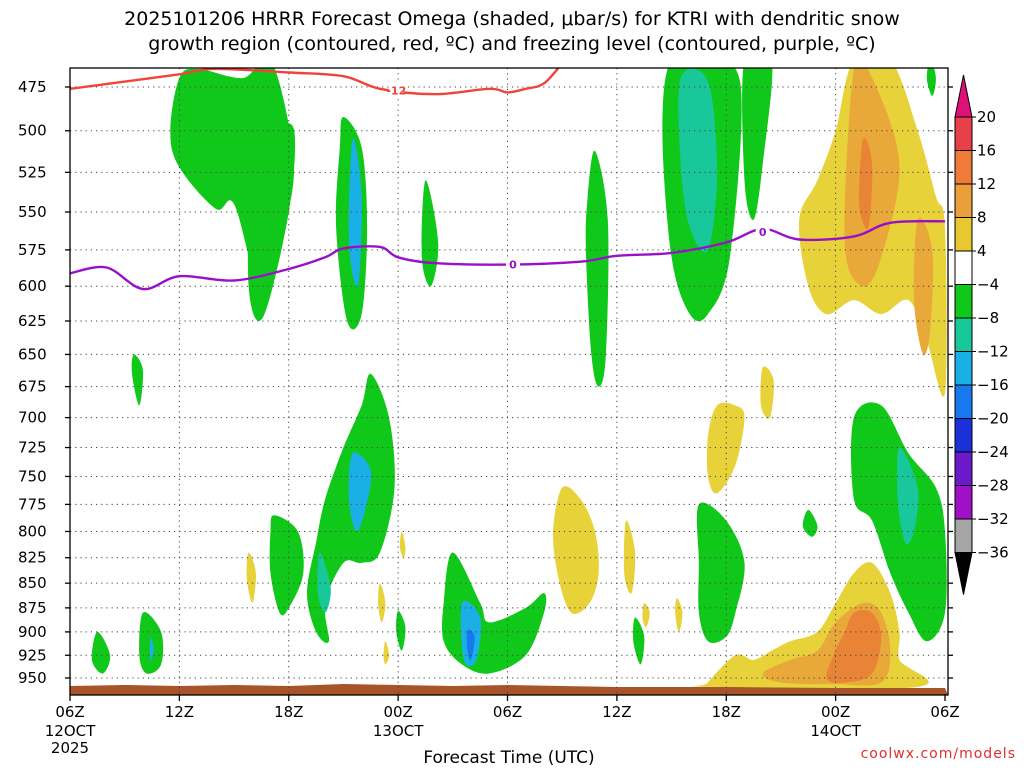  What do you see at coordinates (981, 334) in the screenshot?
I see `colorbar: 20 16 12 8 4 −4 −8 −12 −16 −20 −24 −28 −32 −36` at bounding box center [981, 334].